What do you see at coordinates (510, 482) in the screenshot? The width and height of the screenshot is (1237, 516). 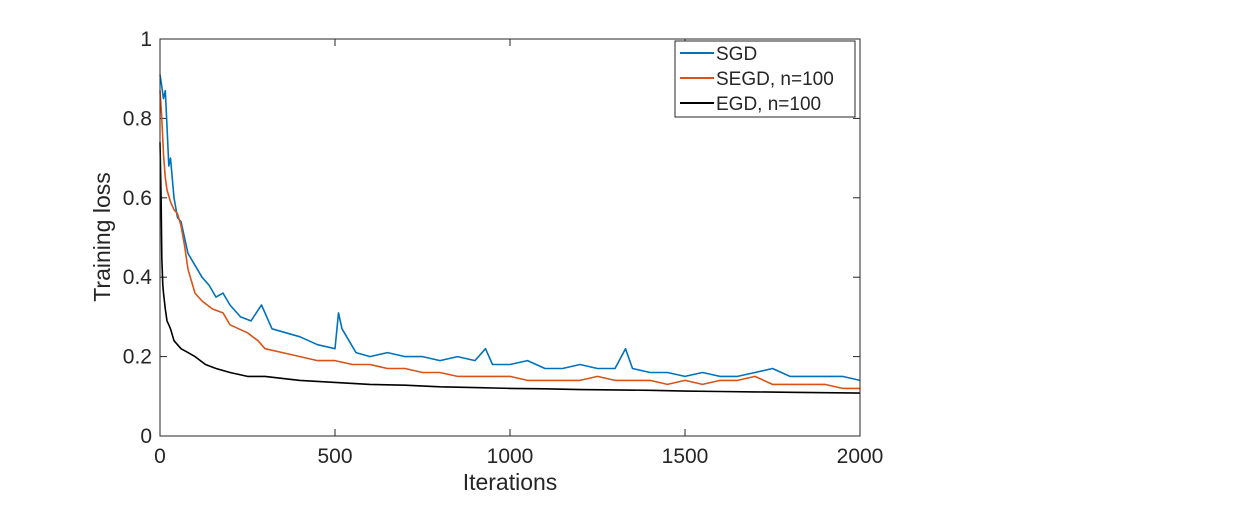 I see `x-axis-label: Iterations` at bounding box center [510, 482].